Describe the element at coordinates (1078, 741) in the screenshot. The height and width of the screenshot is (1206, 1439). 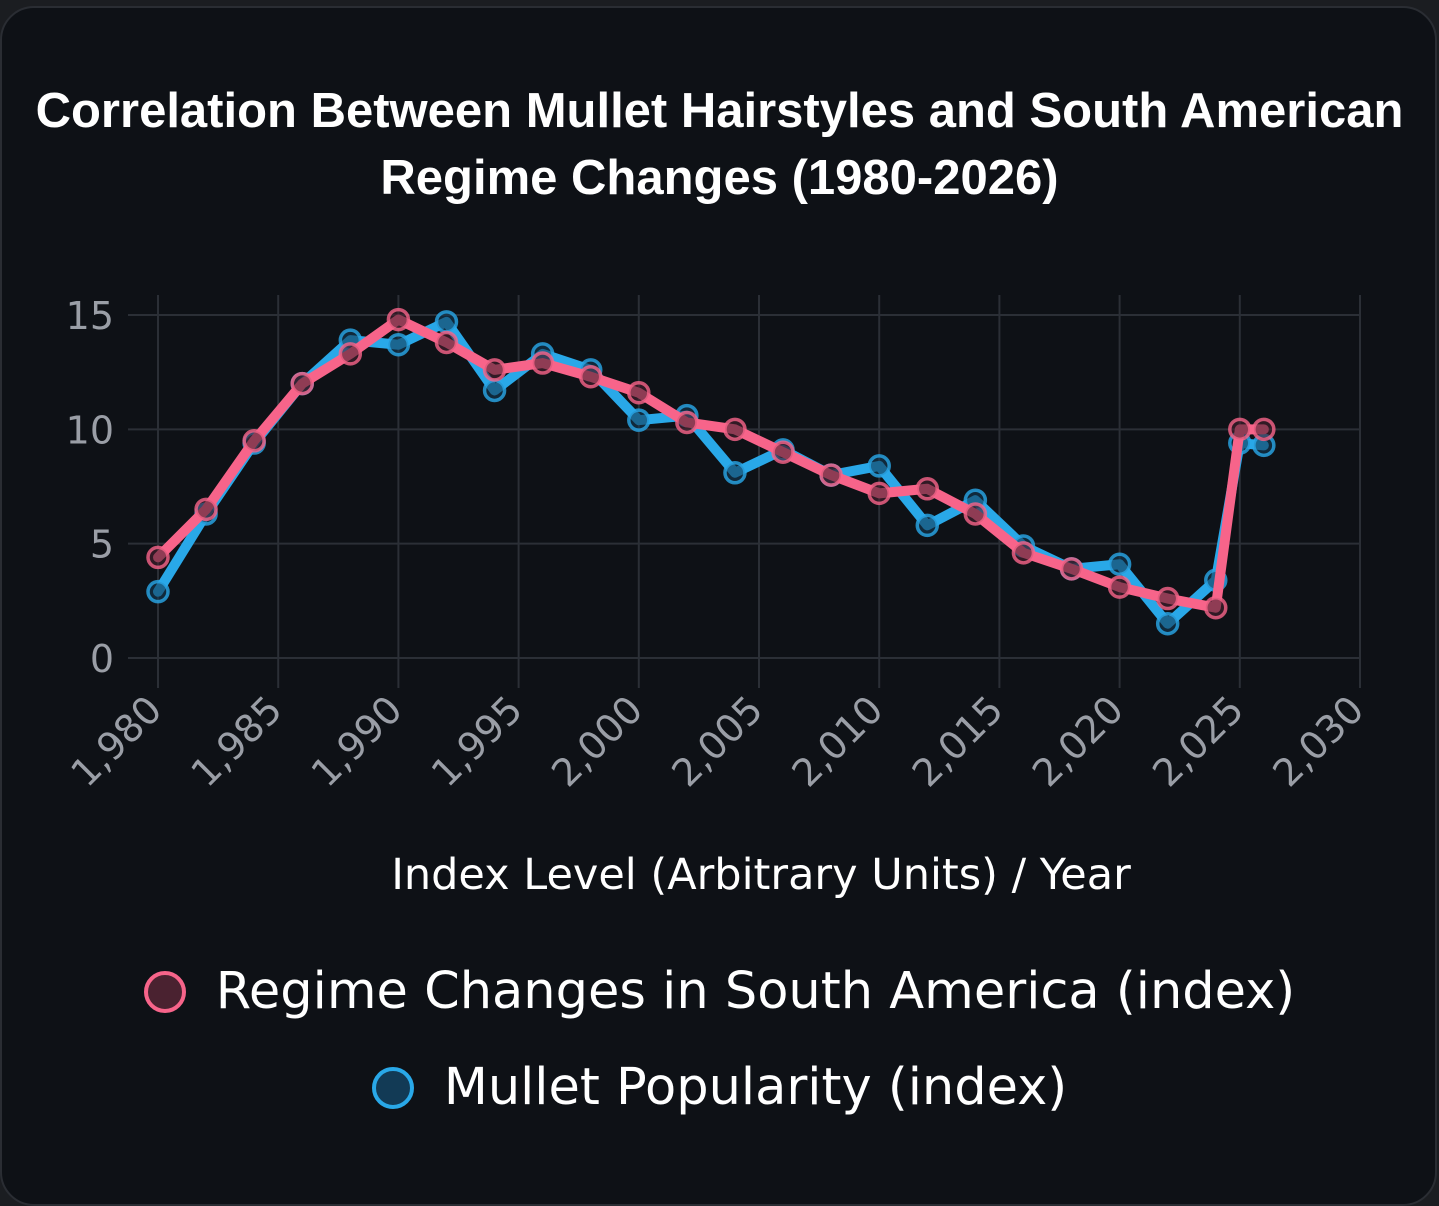
I see `x-tick-label: 2,020` at that location.